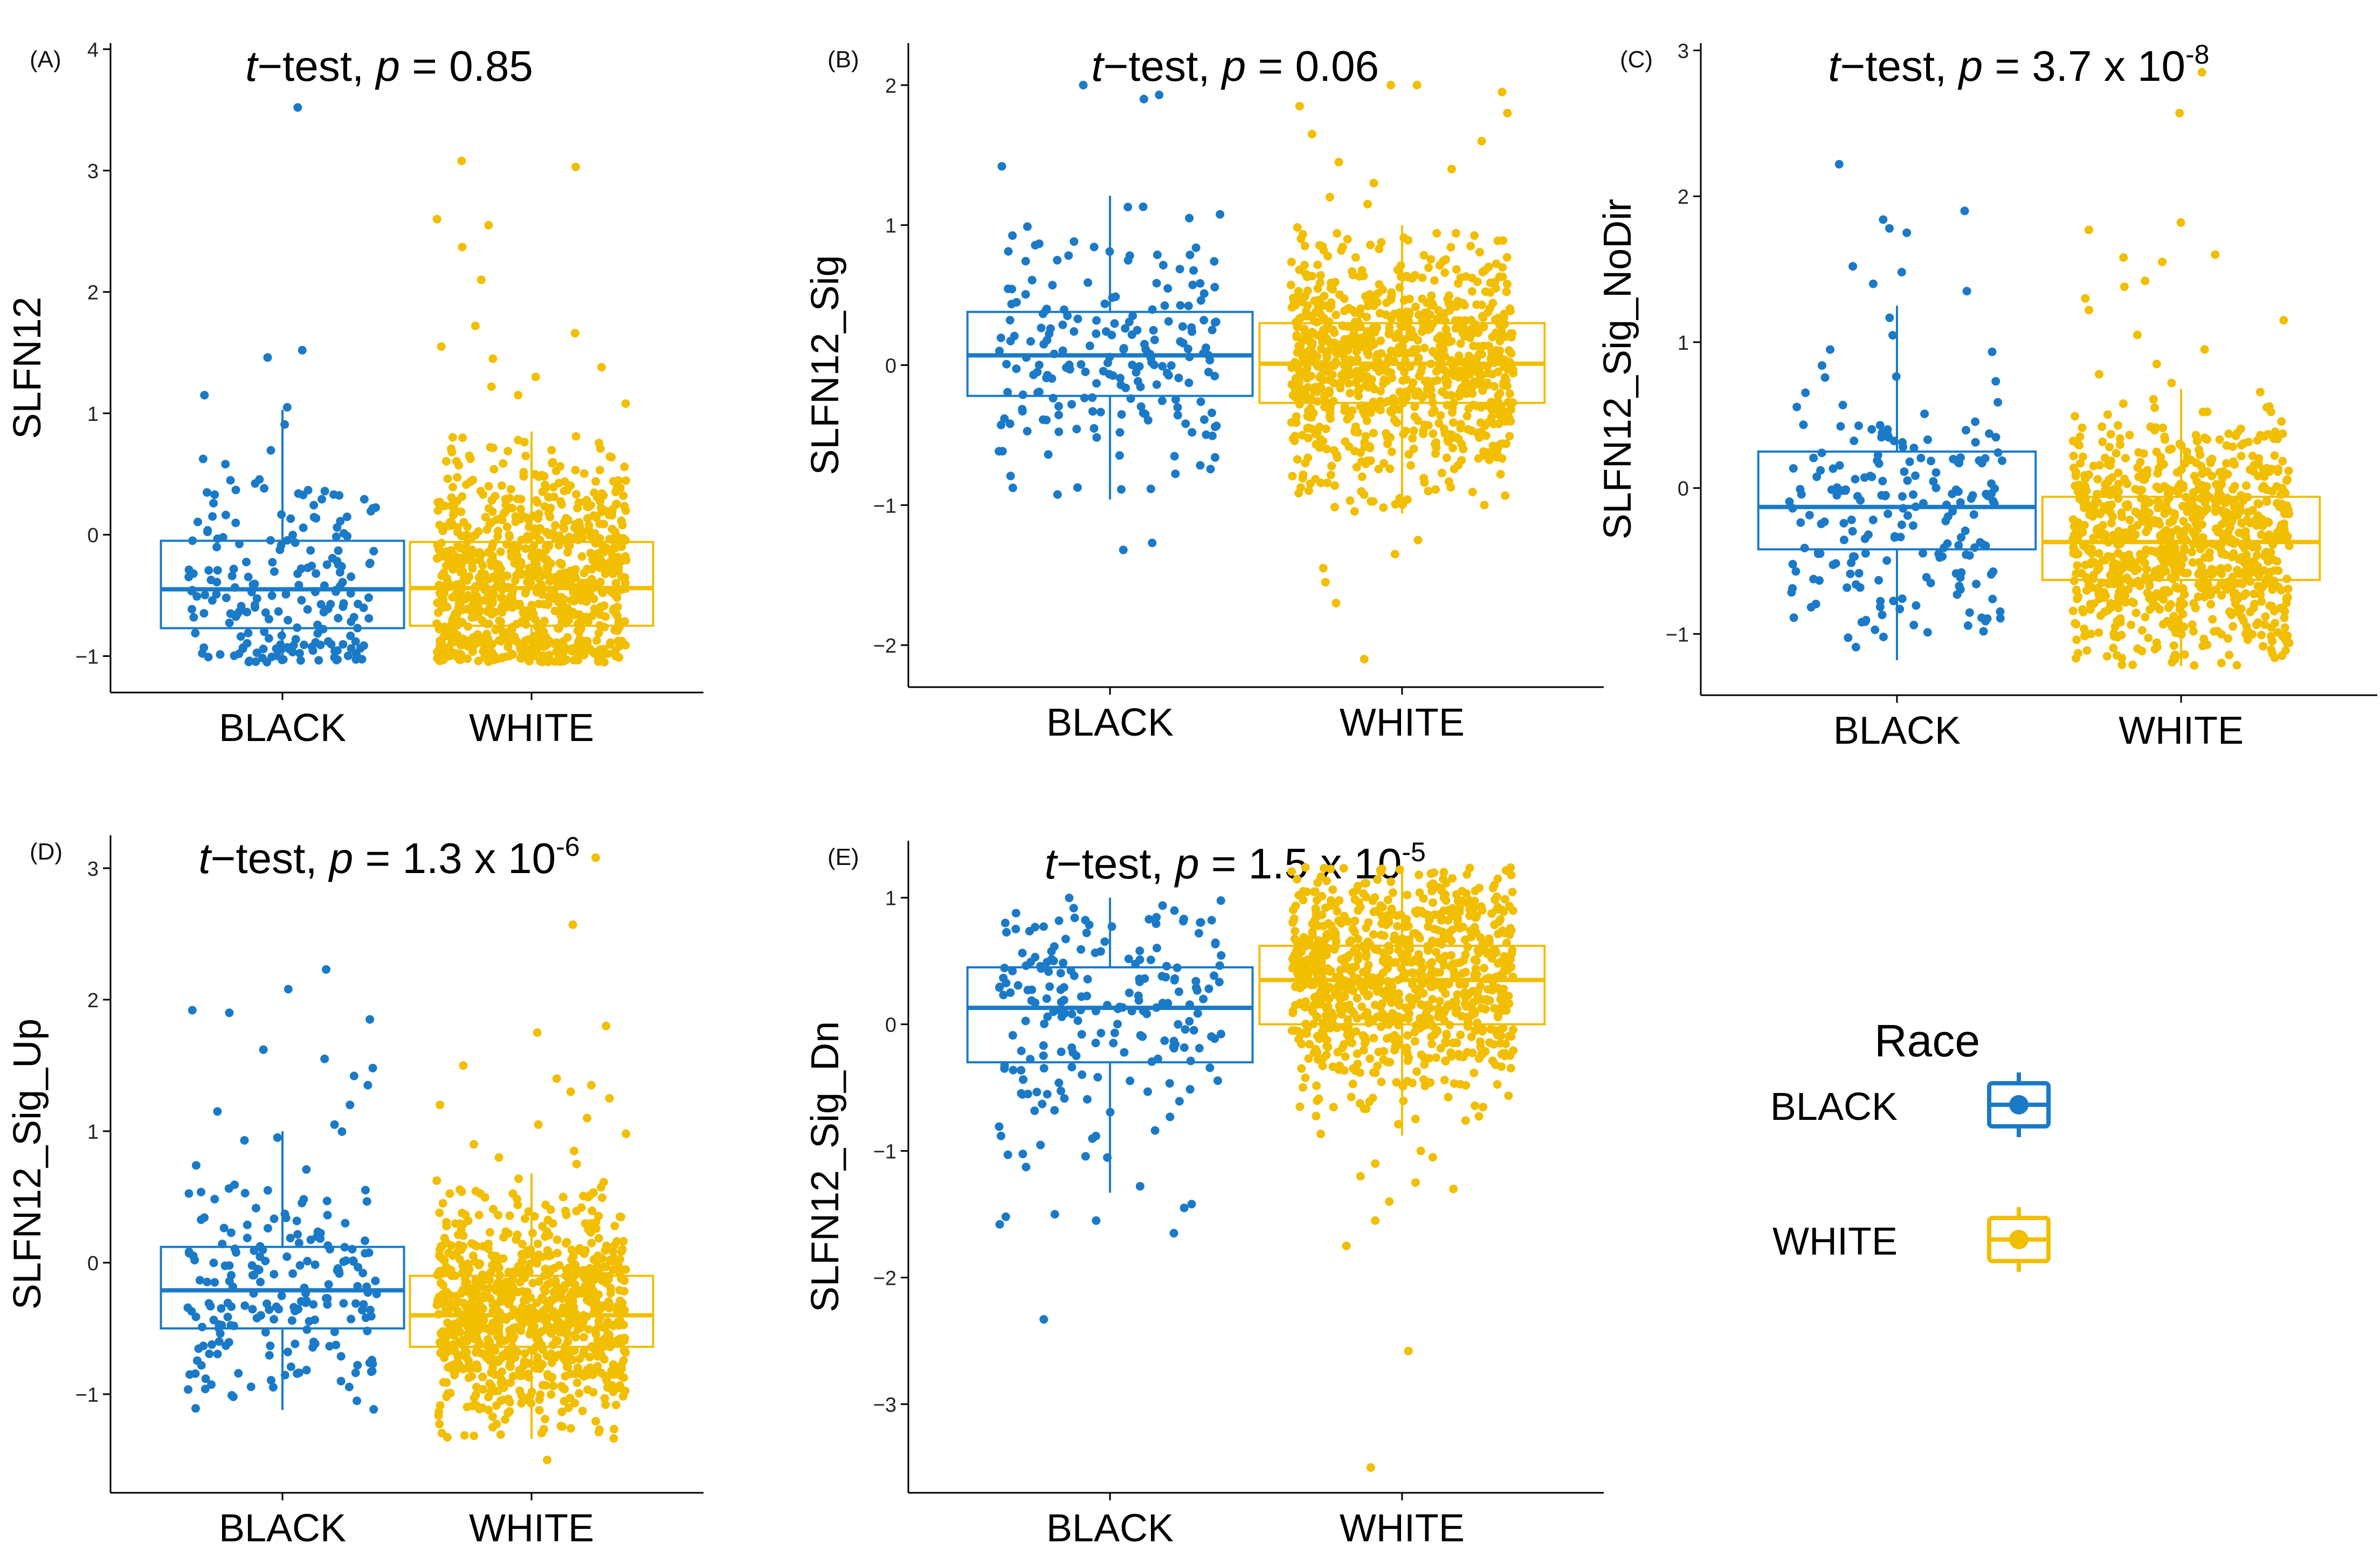 This screenshot has width=2380, height=1551. Describe the element at coordinates (93, 171) in the screenshot. I see `y-tick-label: 3` at that location.